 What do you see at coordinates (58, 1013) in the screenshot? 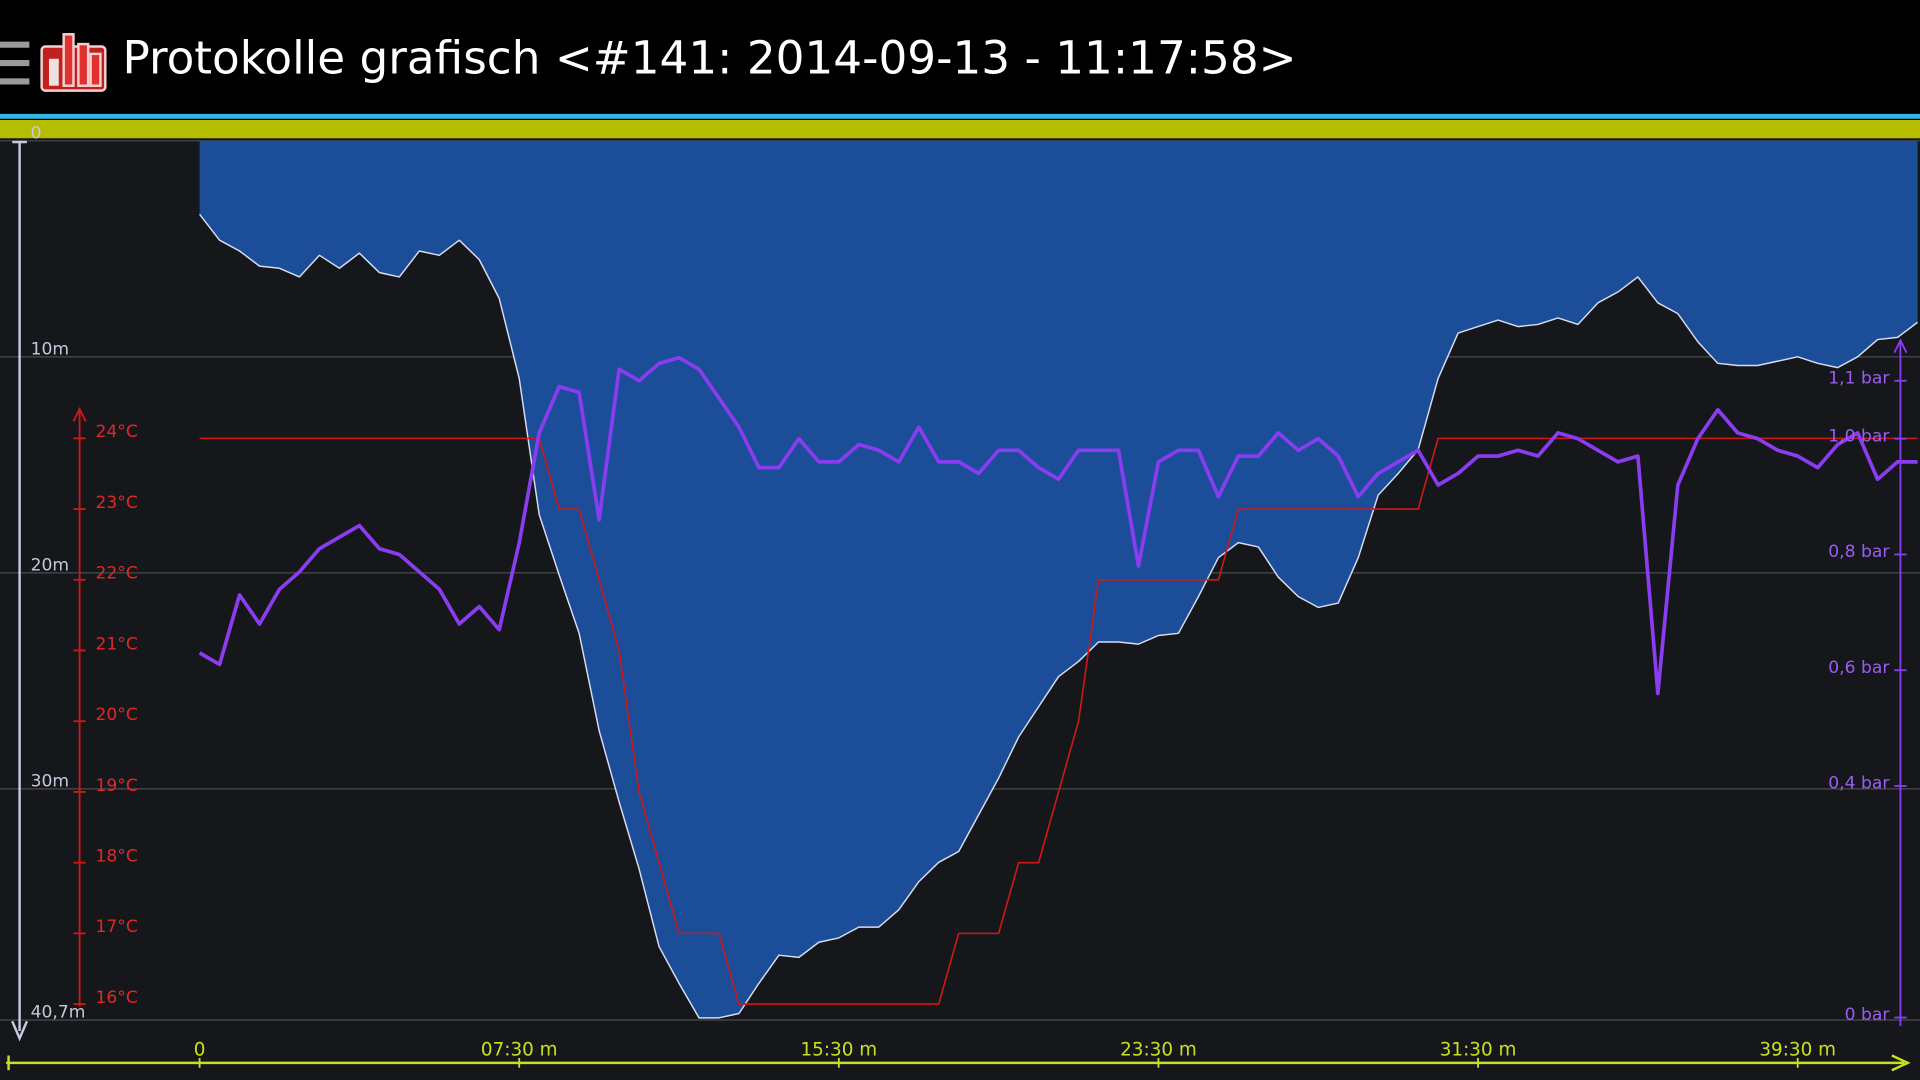
I see `y-tick-label: 40,7m` at bounding box center [58, 1013].